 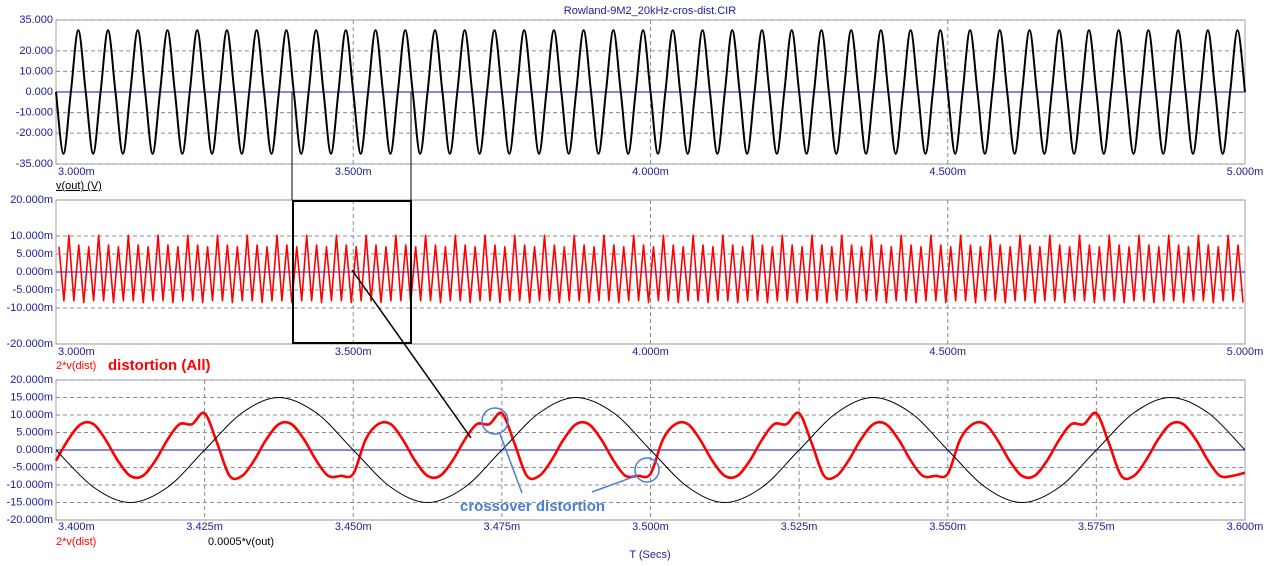 What do you see at coordinates (31, 397) in the screenshot?
I see `y-tick-label: 15.000m` at bounding box center [31, 397].